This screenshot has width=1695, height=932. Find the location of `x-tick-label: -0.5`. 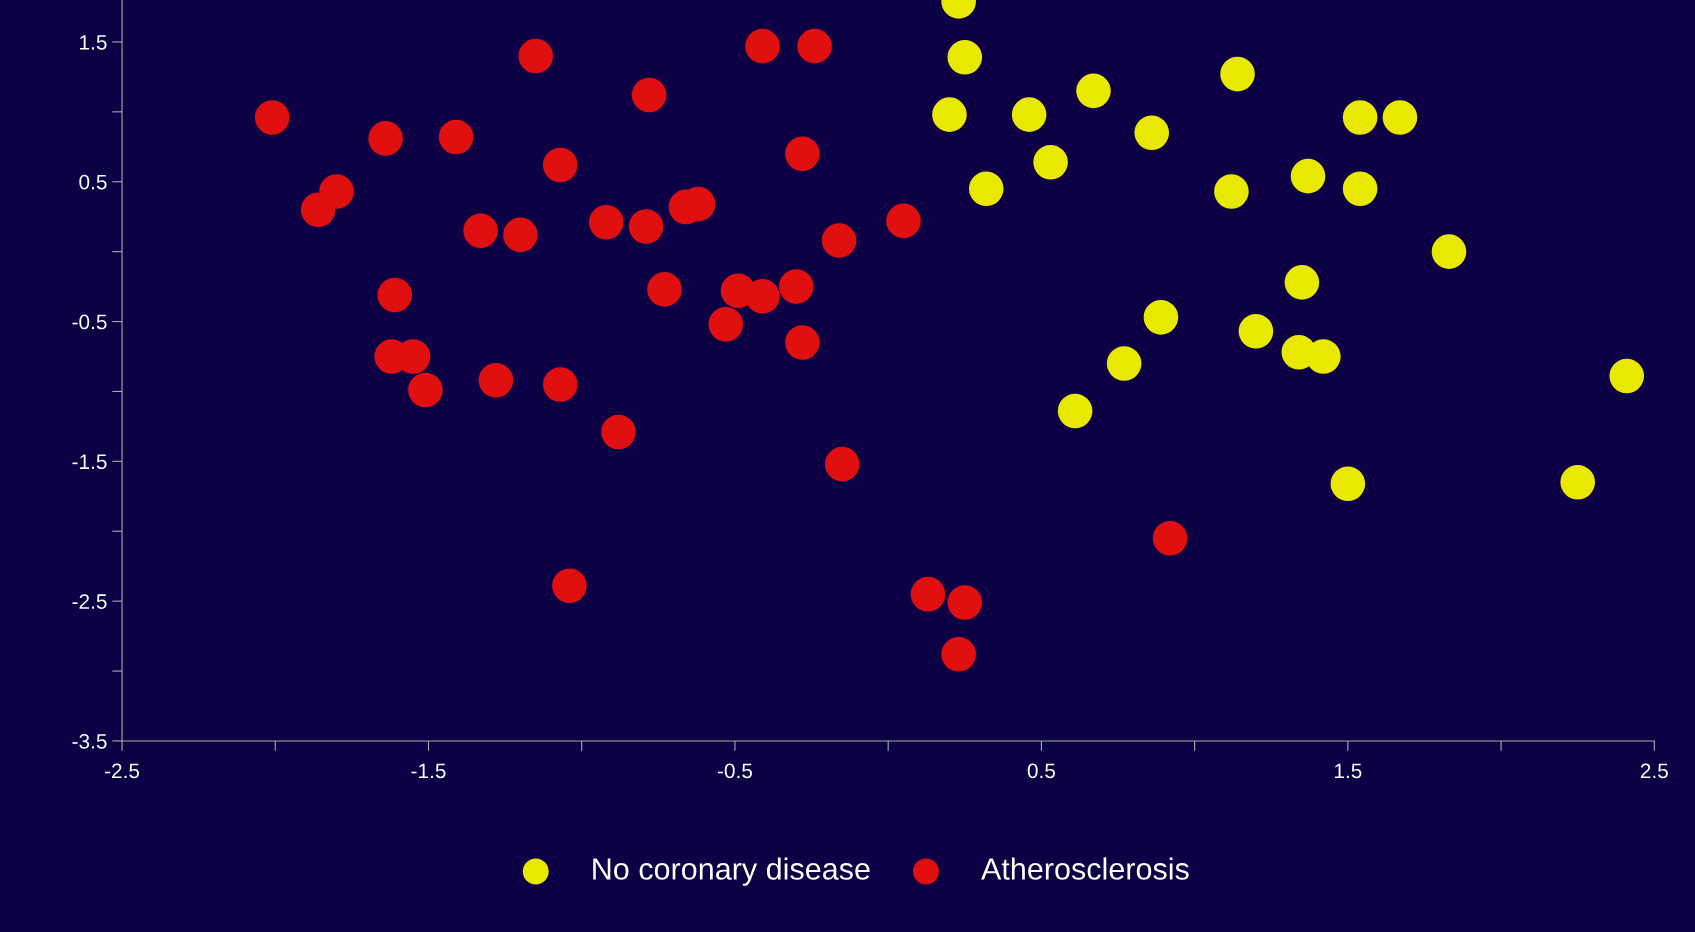

x-tick-label: -0.5 is located at coordinates (735, 771).